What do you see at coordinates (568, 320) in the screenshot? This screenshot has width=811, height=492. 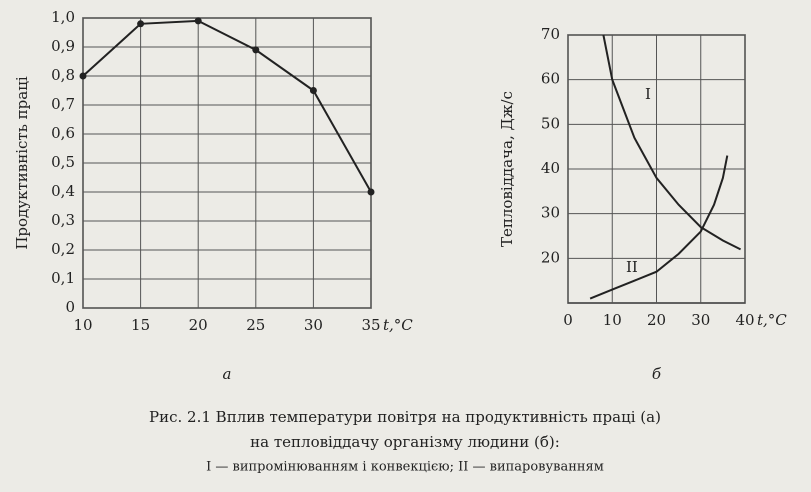 I see `x-tick-label: 0` at bounding box center [568, 320].